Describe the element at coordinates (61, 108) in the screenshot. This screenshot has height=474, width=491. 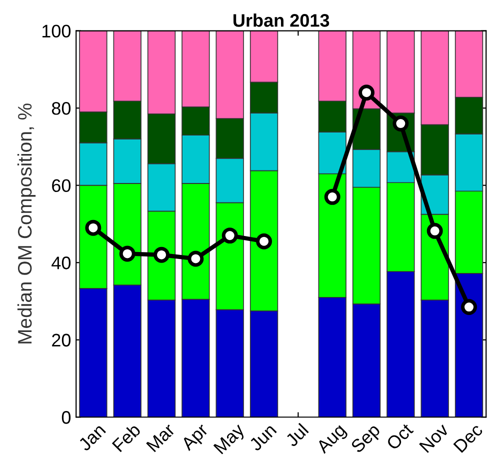
I see `y-tick-label: 80` at that location.